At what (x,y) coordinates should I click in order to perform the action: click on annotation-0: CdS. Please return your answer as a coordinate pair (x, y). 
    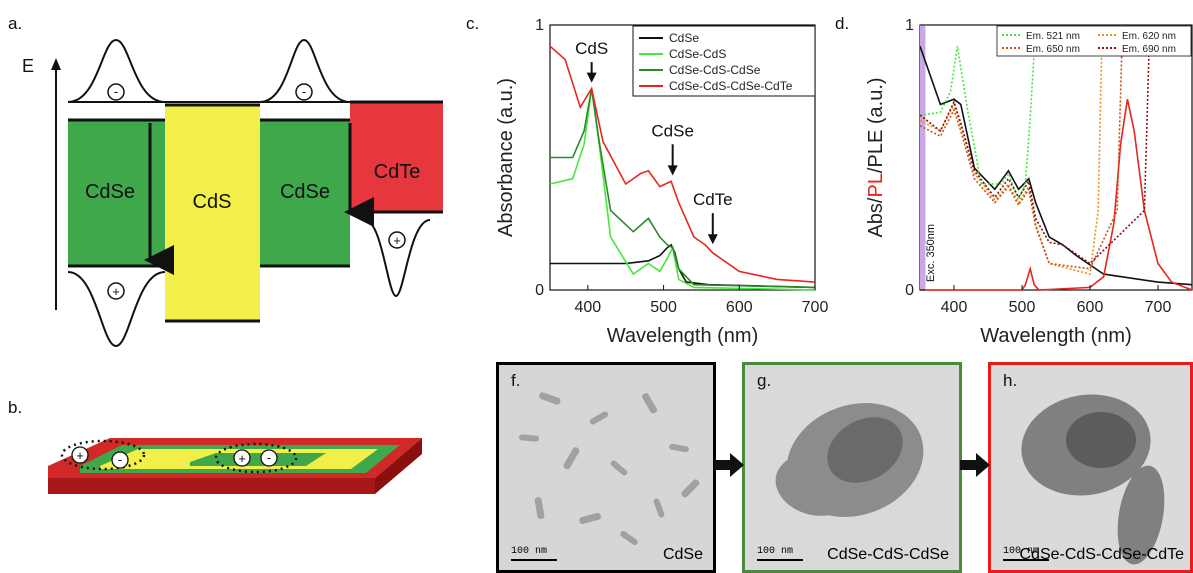
    Looking at the image, I should click on (591, 48).